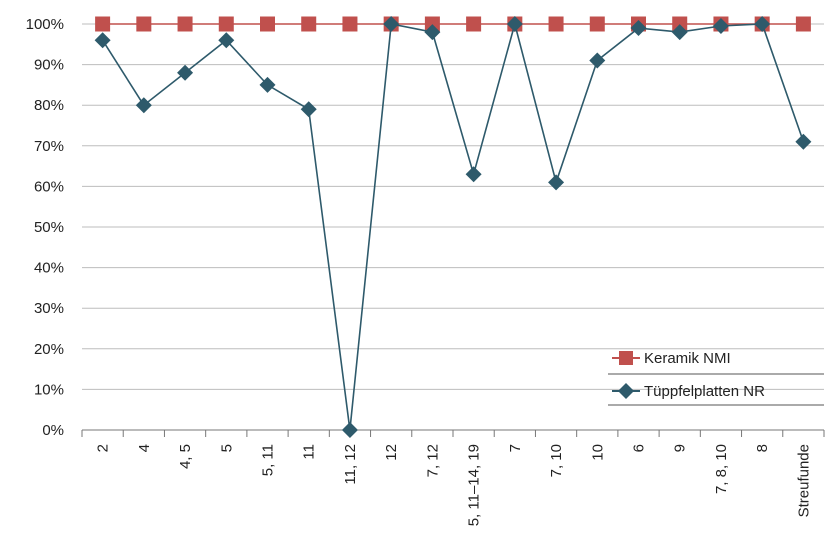 Image resolution: width=832 pixels, height=552 pixels. I want to click on legend: Keramik NMI Tüppfelplatten NR, so click(716, 378).